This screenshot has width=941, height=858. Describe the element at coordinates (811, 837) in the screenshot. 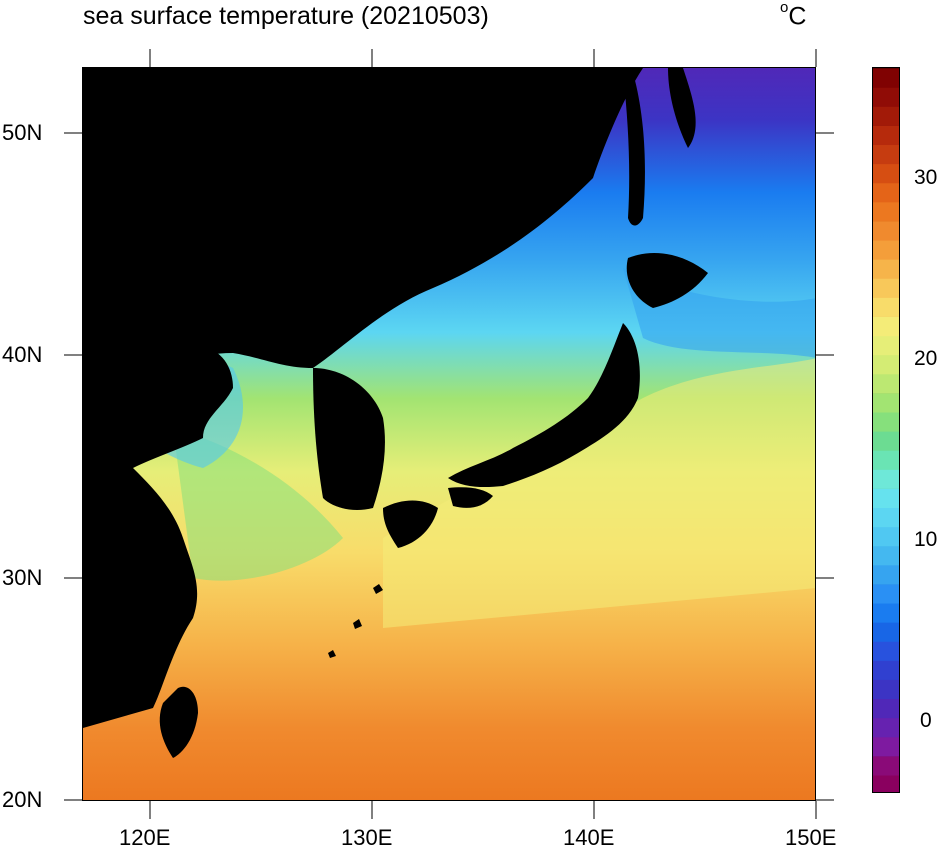

I see `lon-label-150e: 150E` at that location.